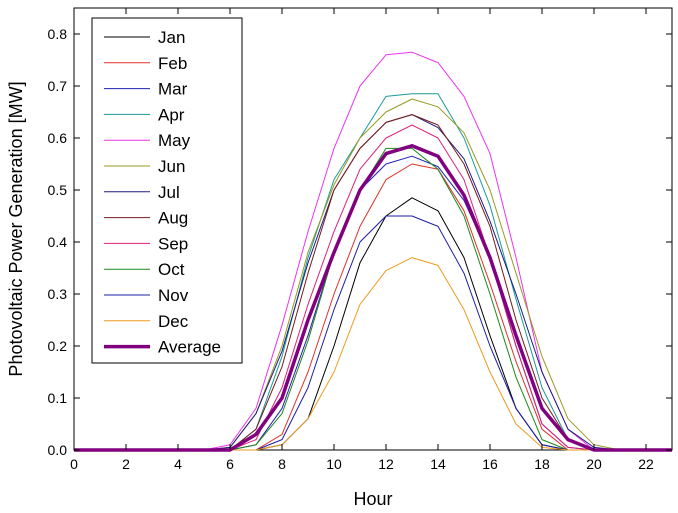  I want to click on legend-label-jul: Jul, so click(169, 192).